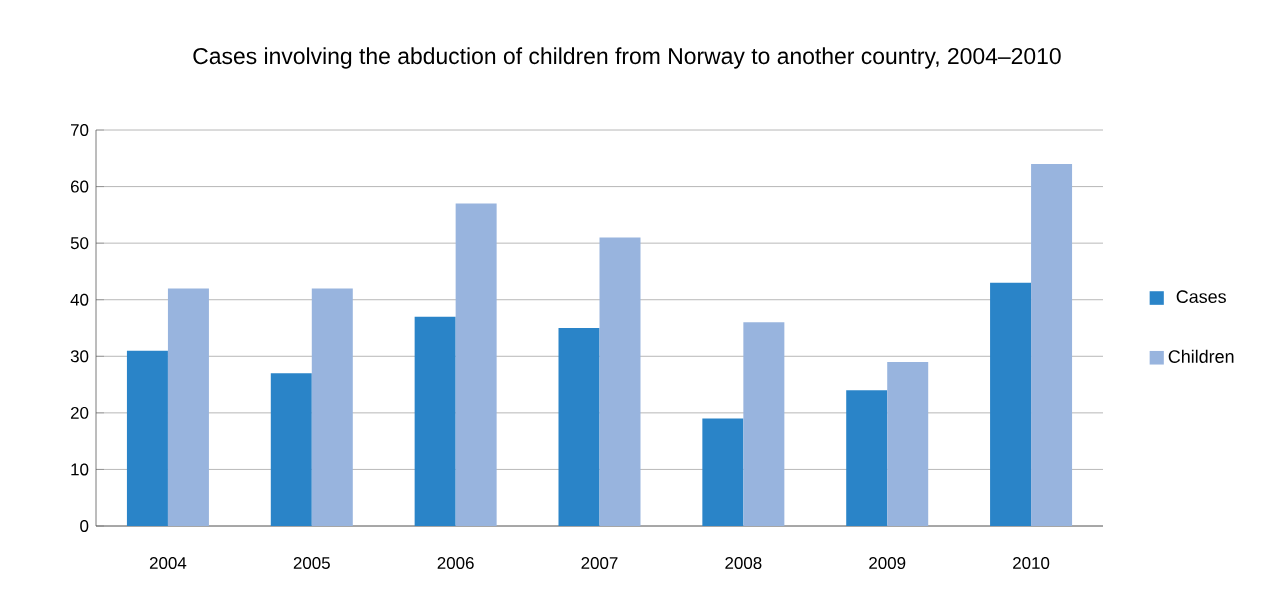 This screenshot has height=607, width=1284. Describe the element at coordinates (79, 299) in the screenshot. I see `y-tick-label: 40` at that location.